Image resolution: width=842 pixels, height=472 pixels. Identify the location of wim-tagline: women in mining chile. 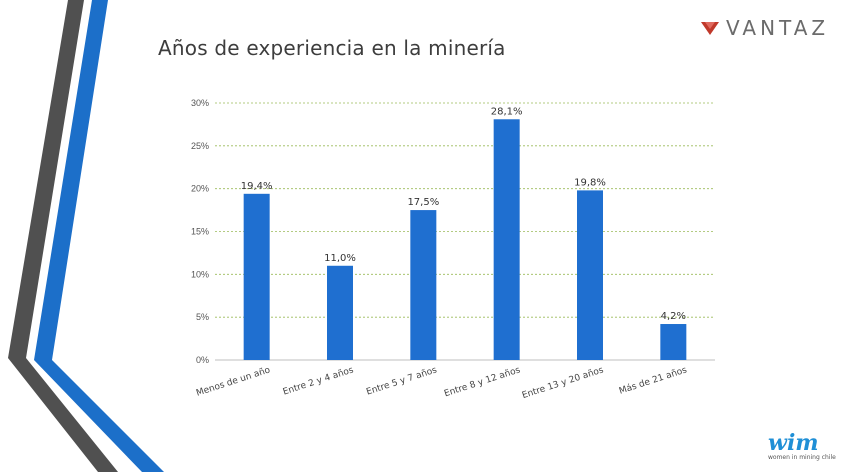
(802, 457).